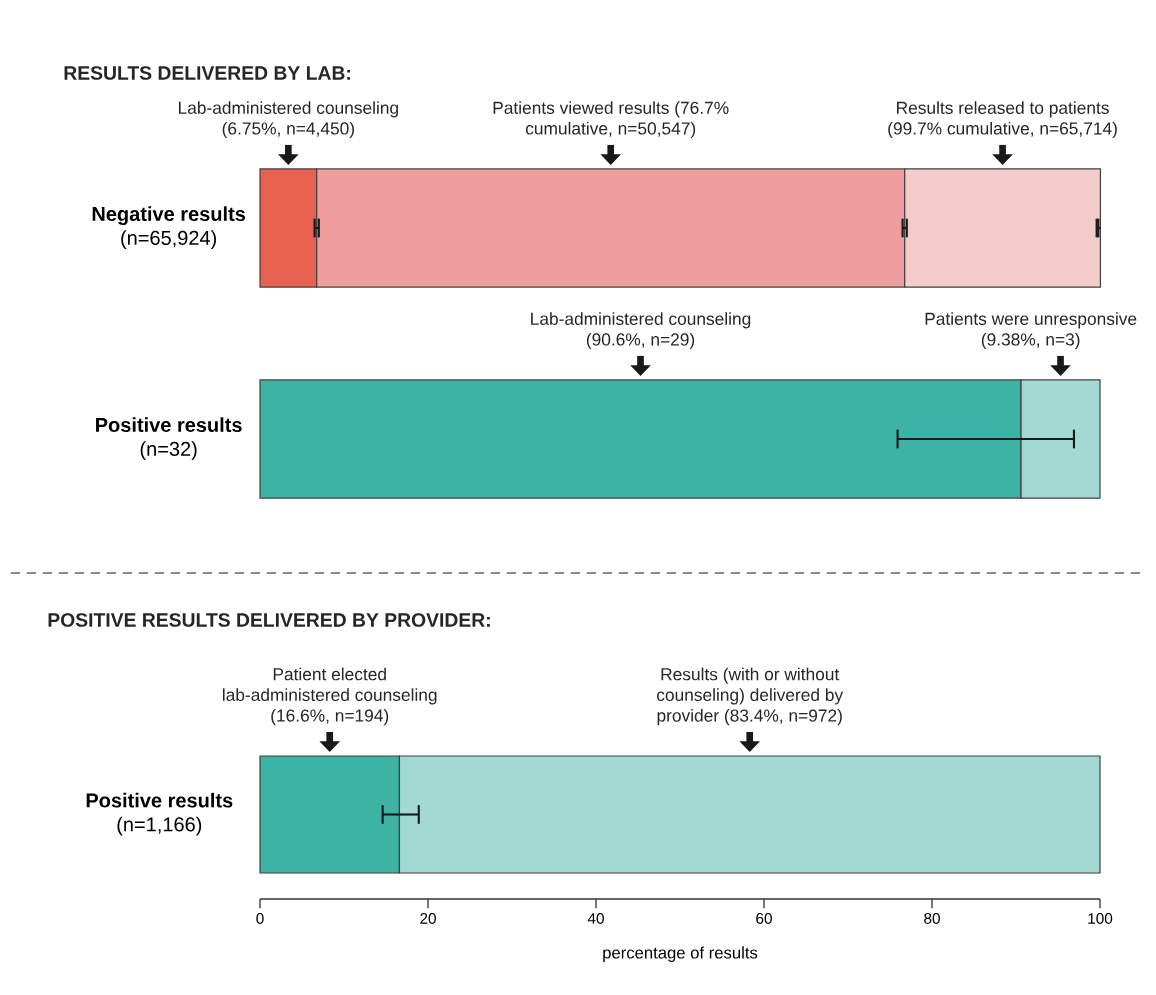  I want to click on chart-title: POSITIVE RESULTS DELIVERED BY PROVIDER:, so click(269, 620).